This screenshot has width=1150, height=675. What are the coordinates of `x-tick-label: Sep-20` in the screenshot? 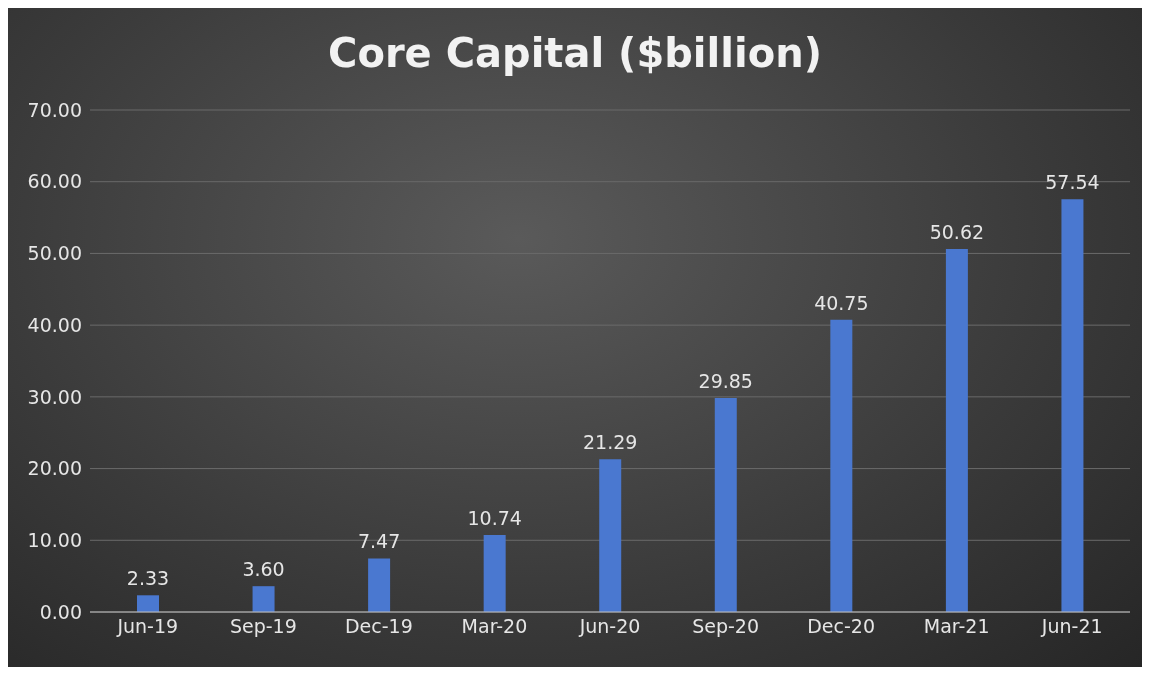 It's located at (725, 626).